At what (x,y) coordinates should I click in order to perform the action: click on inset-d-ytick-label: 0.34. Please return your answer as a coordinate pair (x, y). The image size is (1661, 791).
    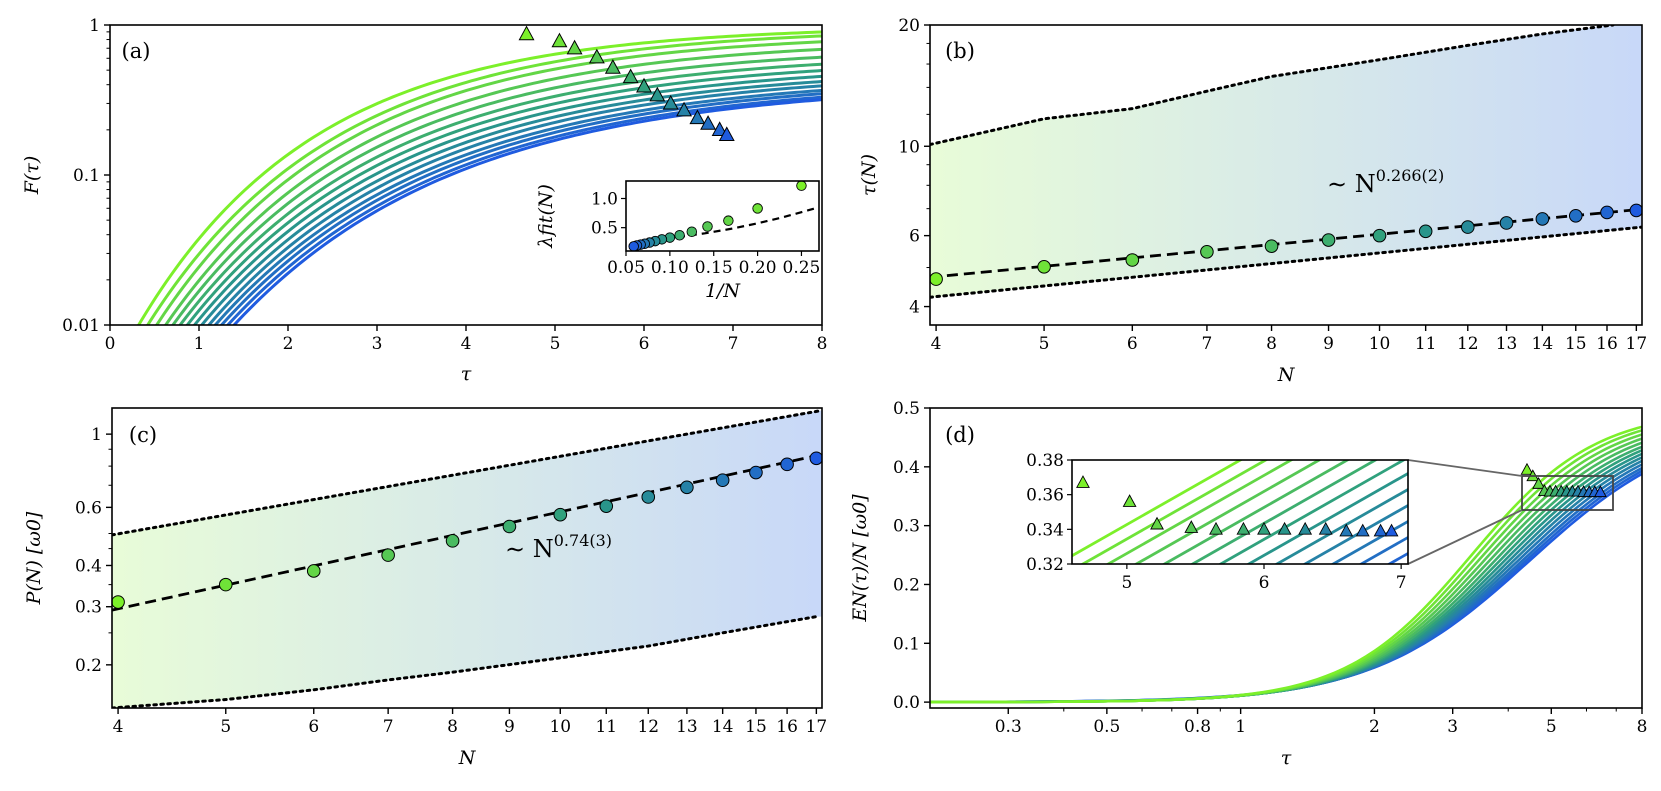
    Looking at the image, I should click on (1045, 530).